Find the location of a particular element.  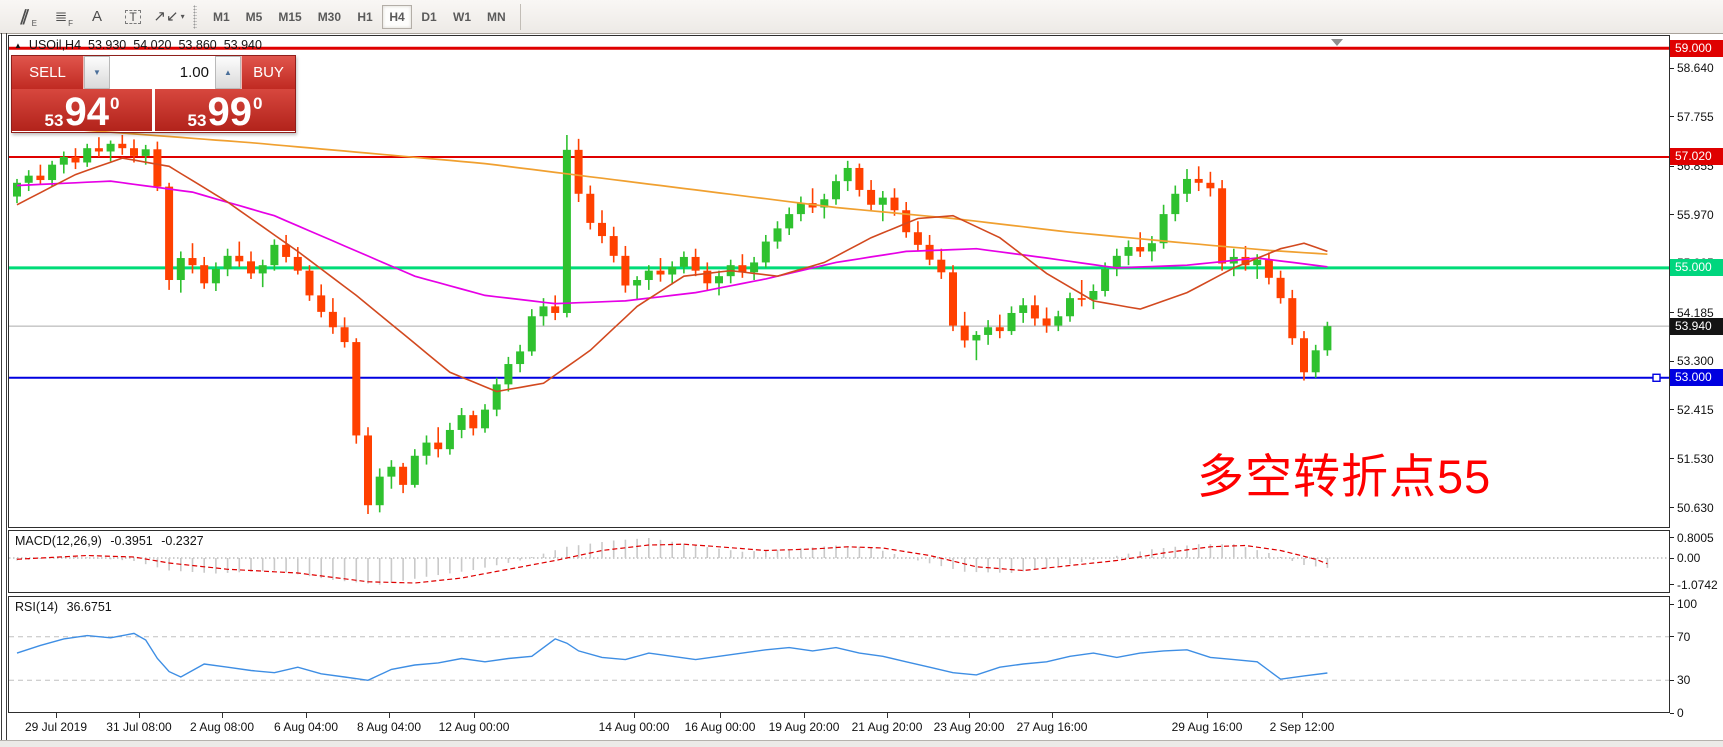

bid-price-whole: 53 is located at coordinates (54, 120).